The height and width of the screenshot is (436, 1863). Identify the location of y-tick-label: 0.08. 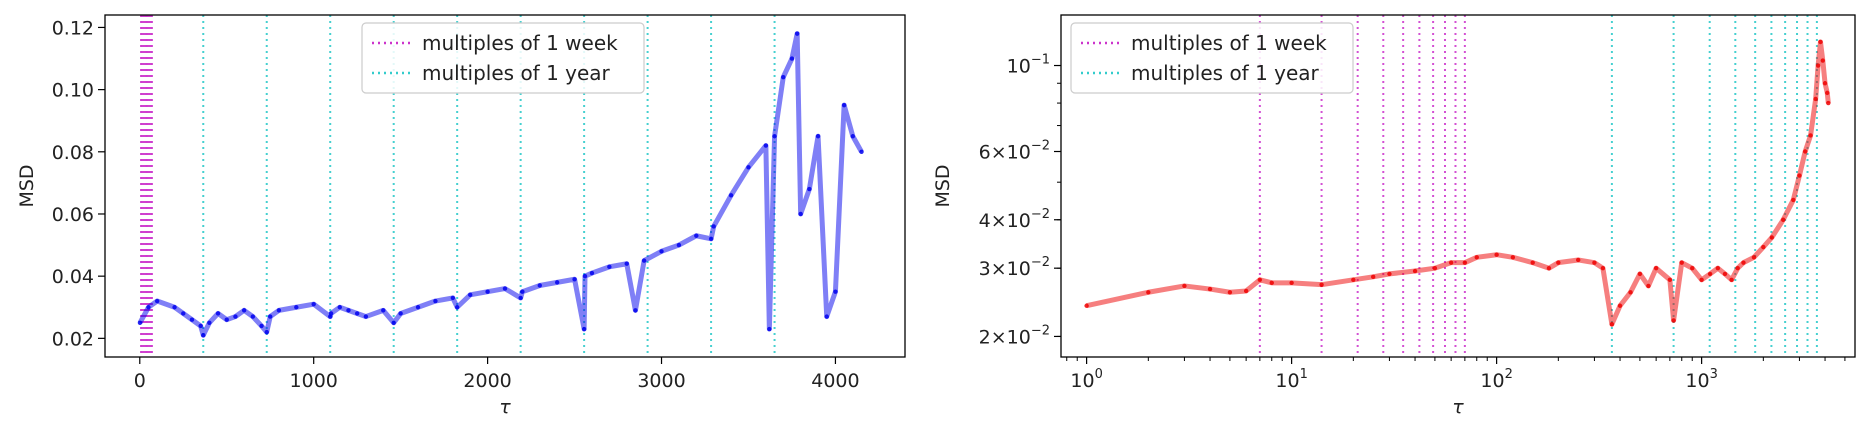
(73, 153).